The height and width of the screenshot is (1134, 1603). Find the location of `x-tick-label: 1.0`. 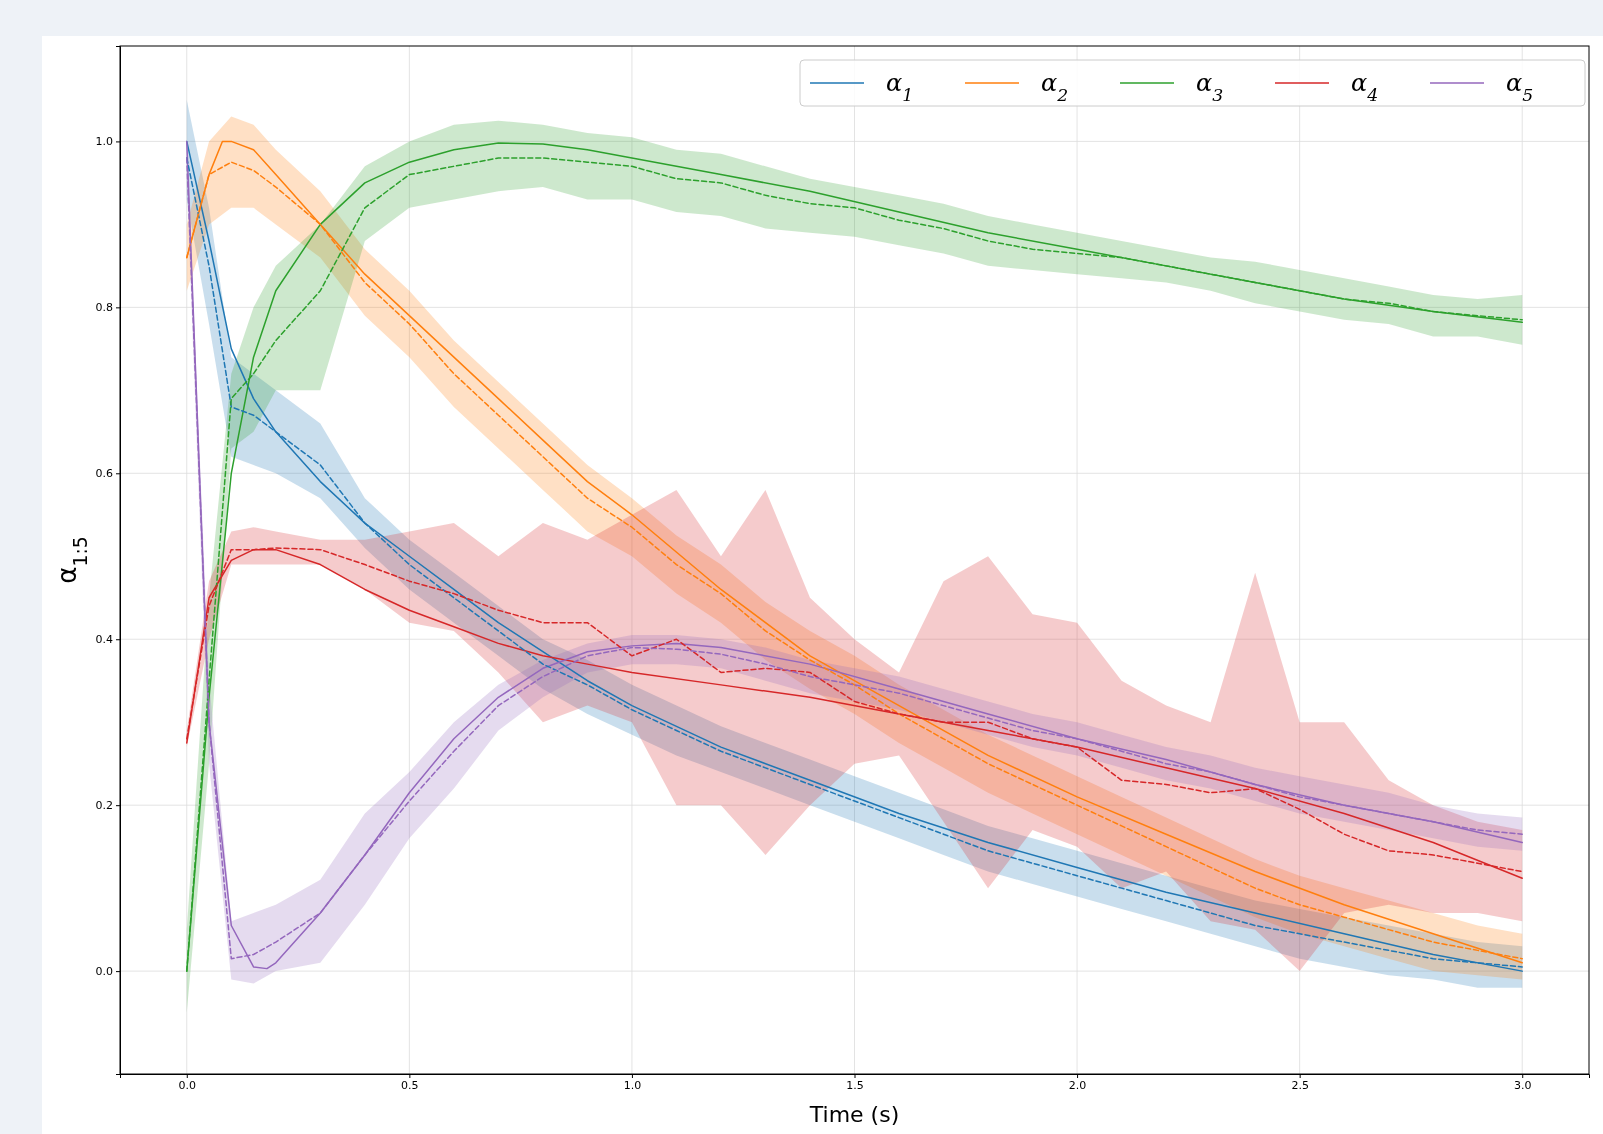

x-tick-label: 1.0 is located at coordinates (632, 1085).